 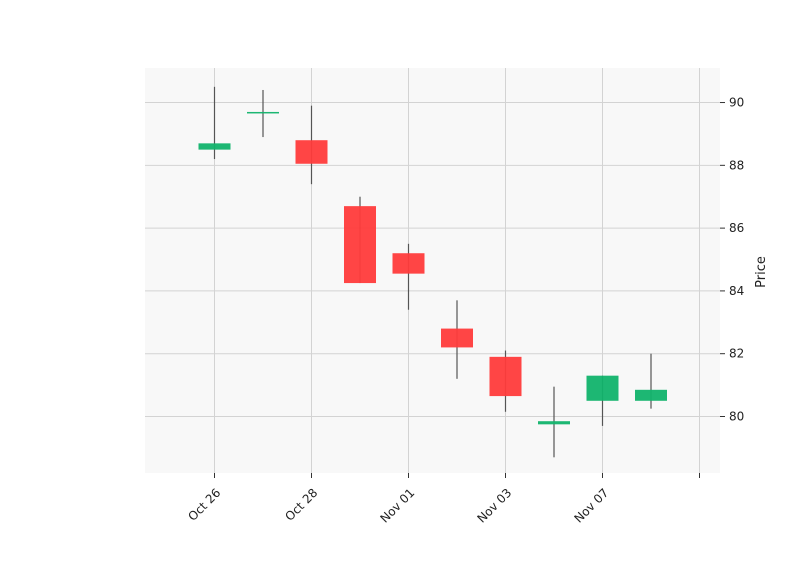 What do you see at coordinates (736, 291) in the screenshot?
I see `y-tick-label: 84` at bounding box center [736, 291].